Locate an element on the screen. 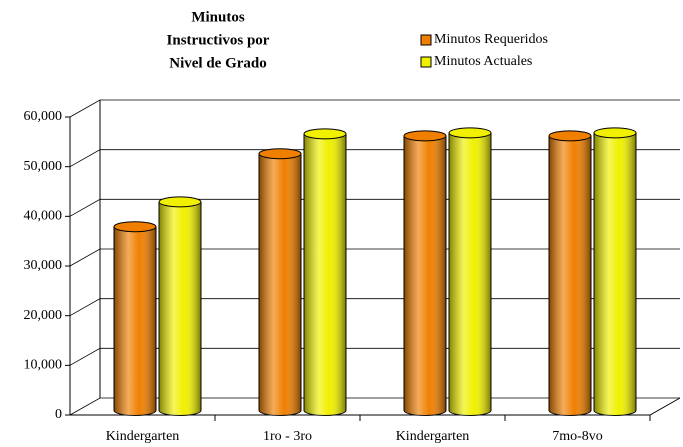 The image size is (683, 447). chart-title: Instructivos por is located at coordinates (218, 40).